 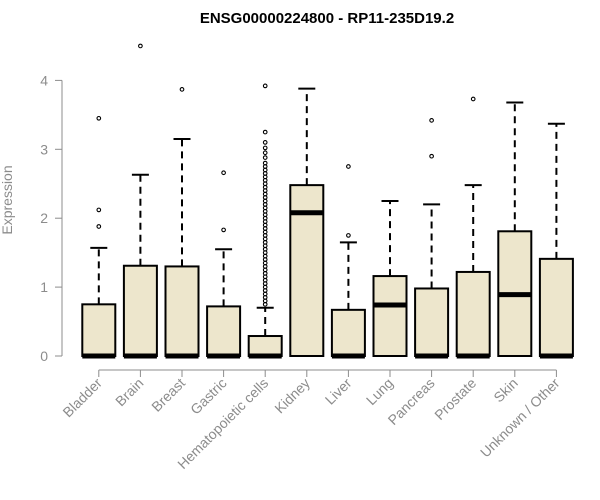 What do you see at coordinates (44, 287) in the screenshot?
I see `y-tick-label: 1` at bounding box center [44, 287].